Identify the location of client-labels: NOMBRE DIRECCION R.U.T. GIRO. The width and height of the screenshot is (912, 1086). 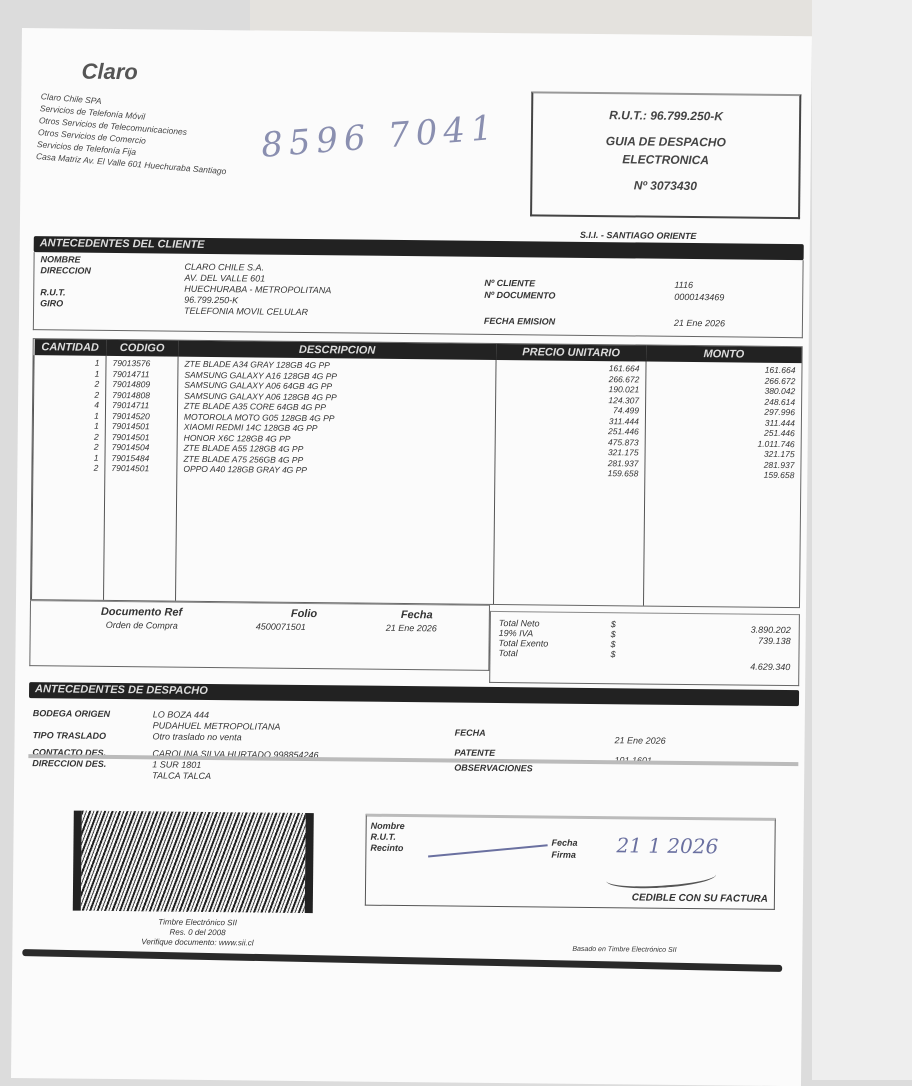
(65, 282).